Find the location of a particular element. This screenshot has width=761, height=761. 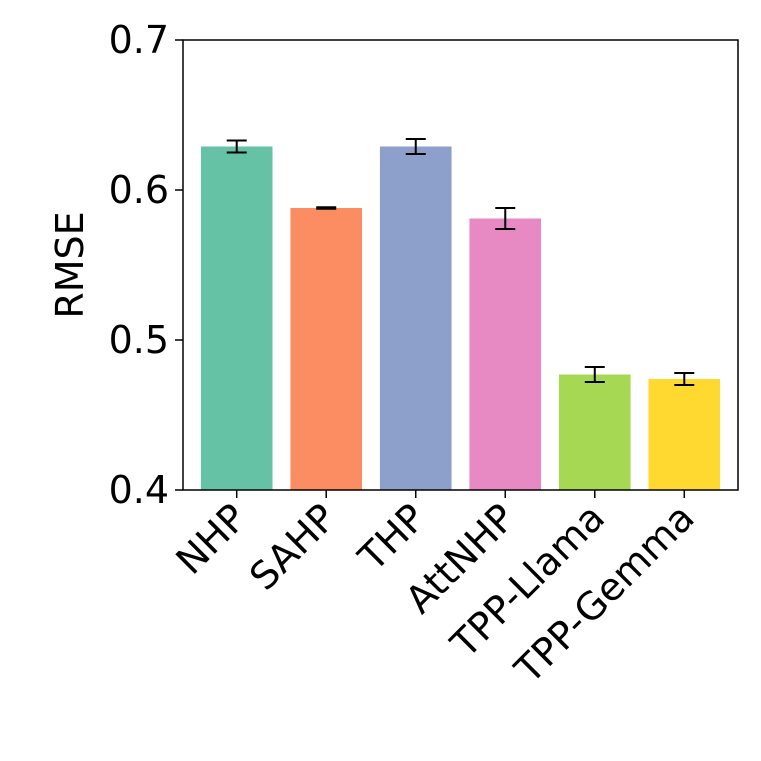

error-bar-sahp is located at coordinates (326, 208).